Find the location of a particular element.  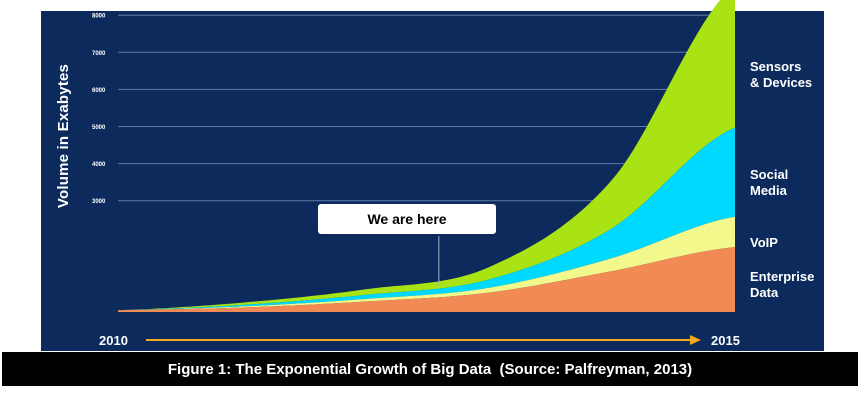

x-tick-label-end: 2015 is located at coordinates (725, 340).